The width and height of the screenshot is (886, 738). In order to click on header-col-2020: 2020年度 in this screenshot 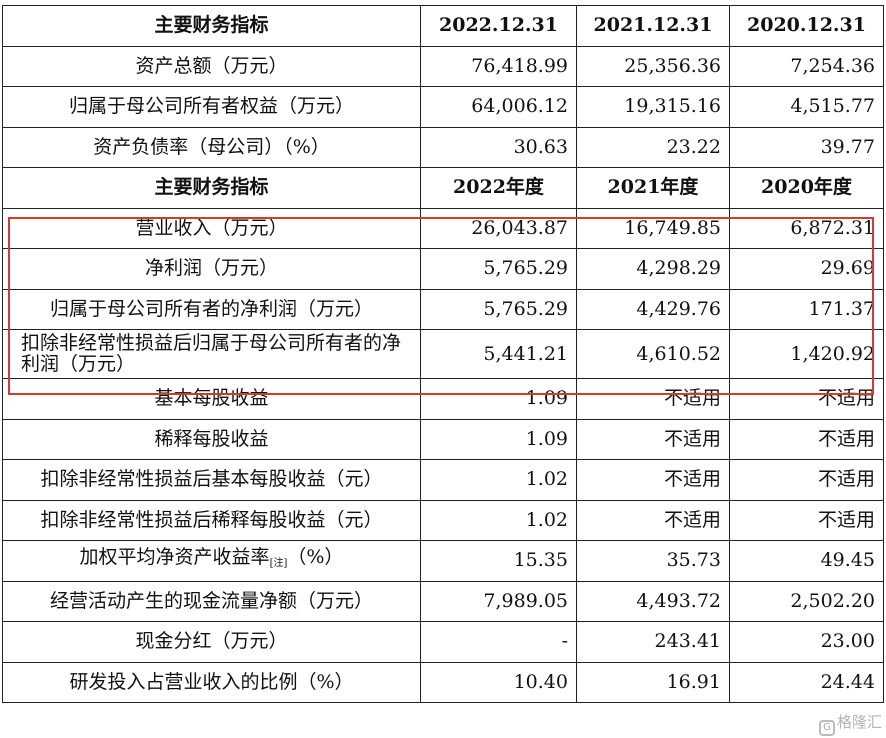, I will do `click(806, 188)`.